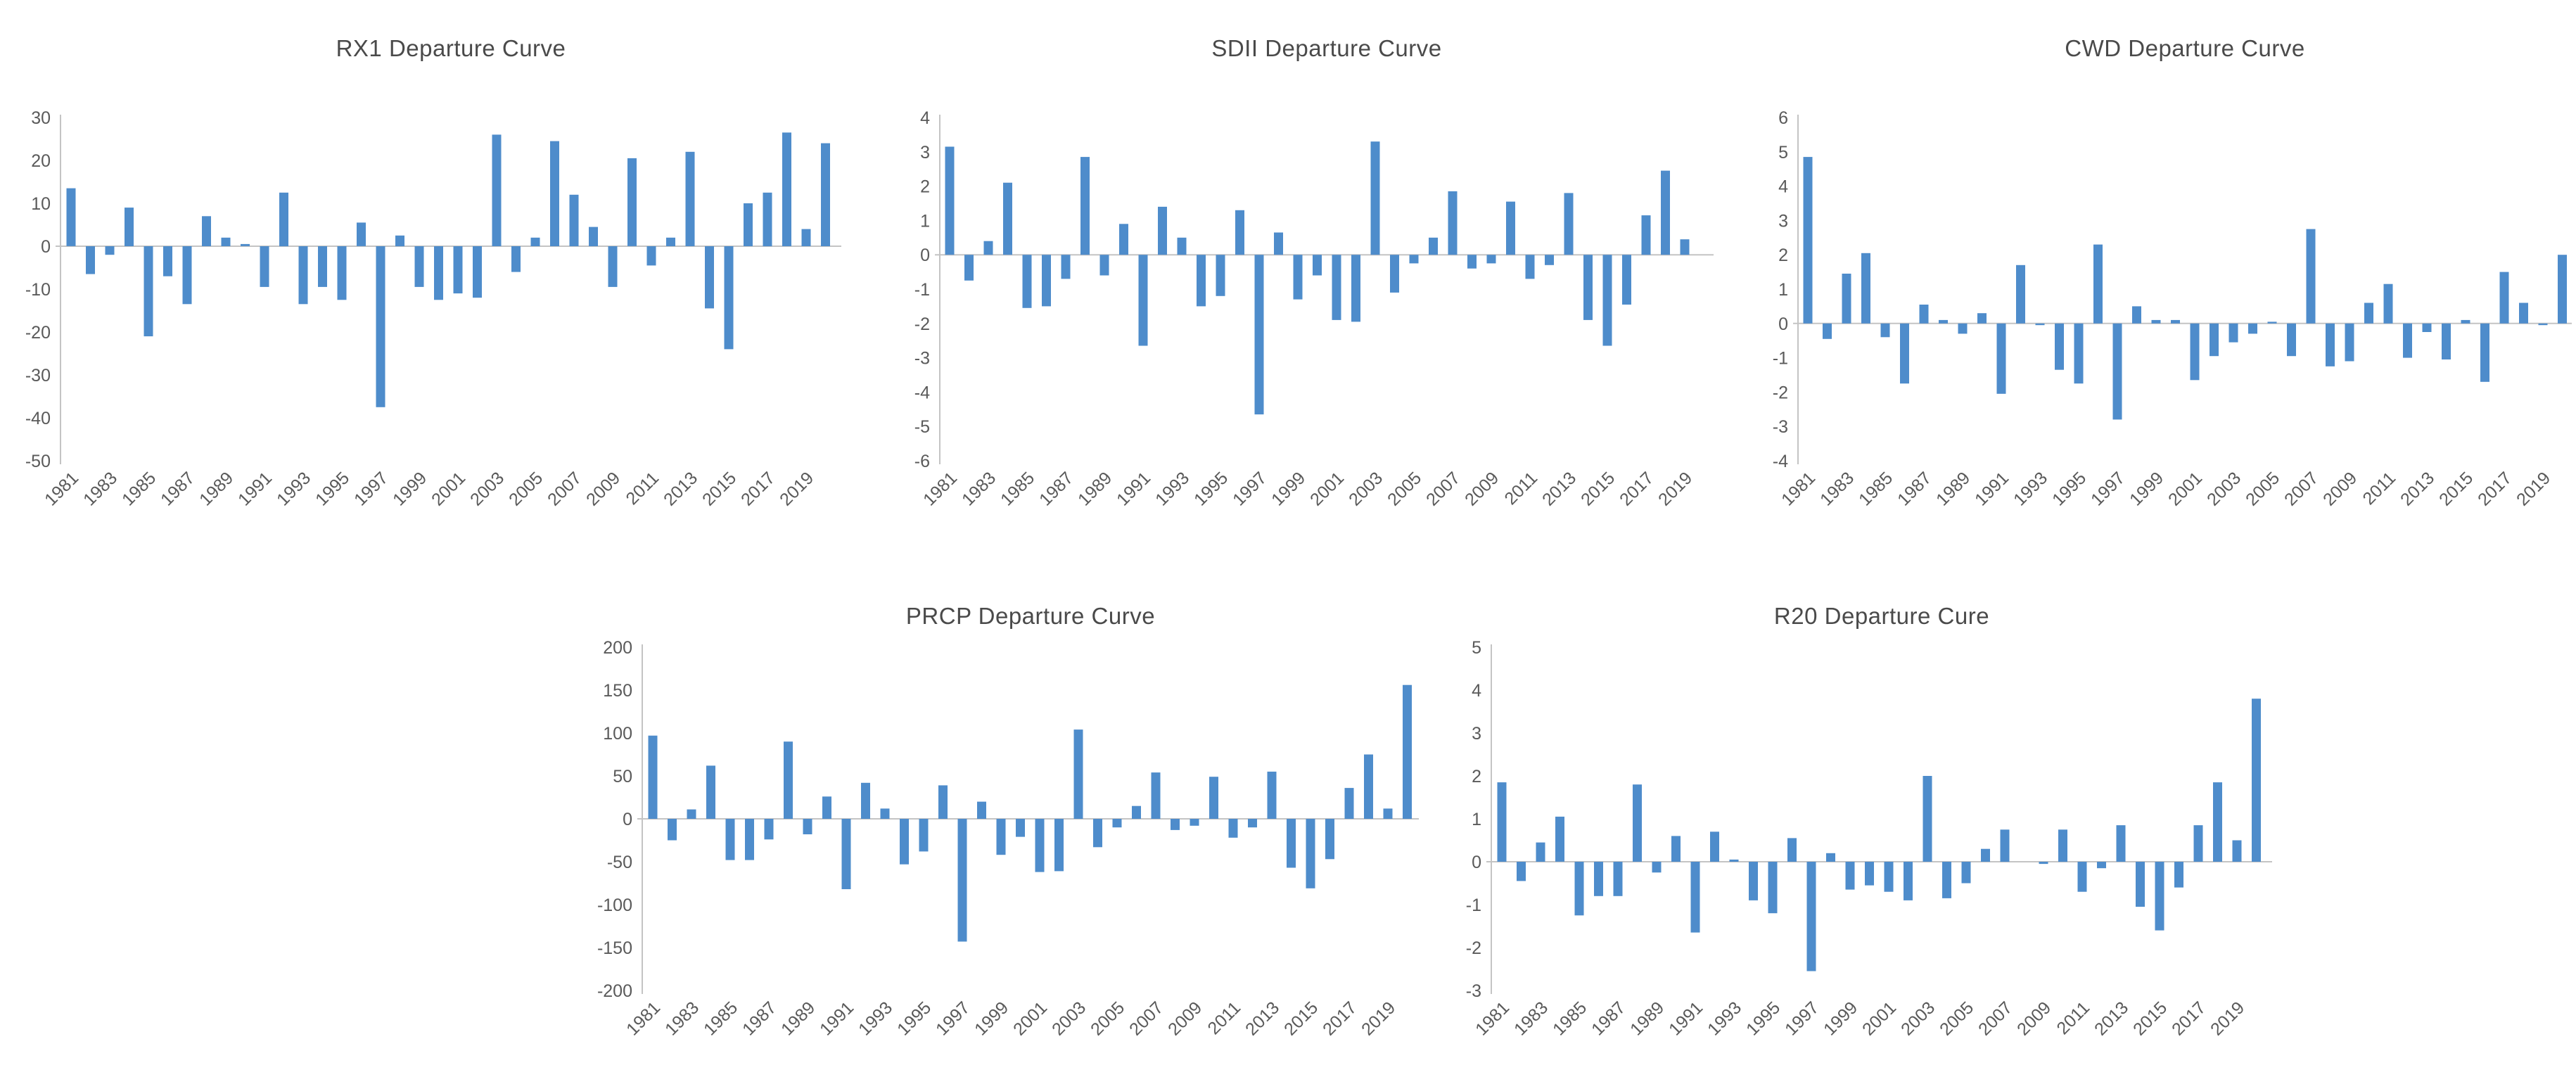  What do you see at coordinates (167, 261) in the screenshot?
I see `bar-1986` at bounding box center [167, 261].